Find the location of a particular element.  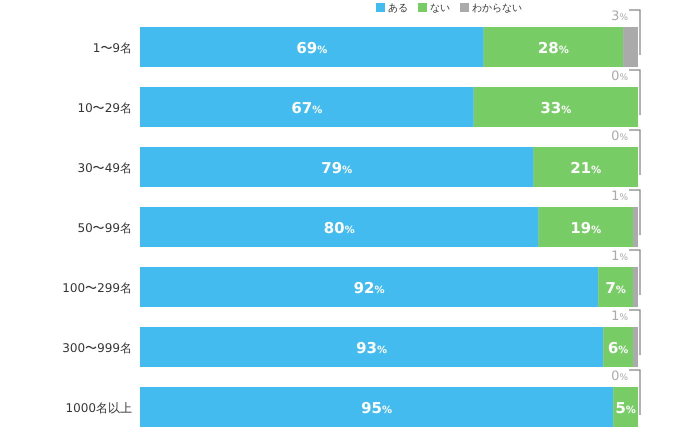

y-tick-label: 1〜9名 is located at coordinates (112, 48).